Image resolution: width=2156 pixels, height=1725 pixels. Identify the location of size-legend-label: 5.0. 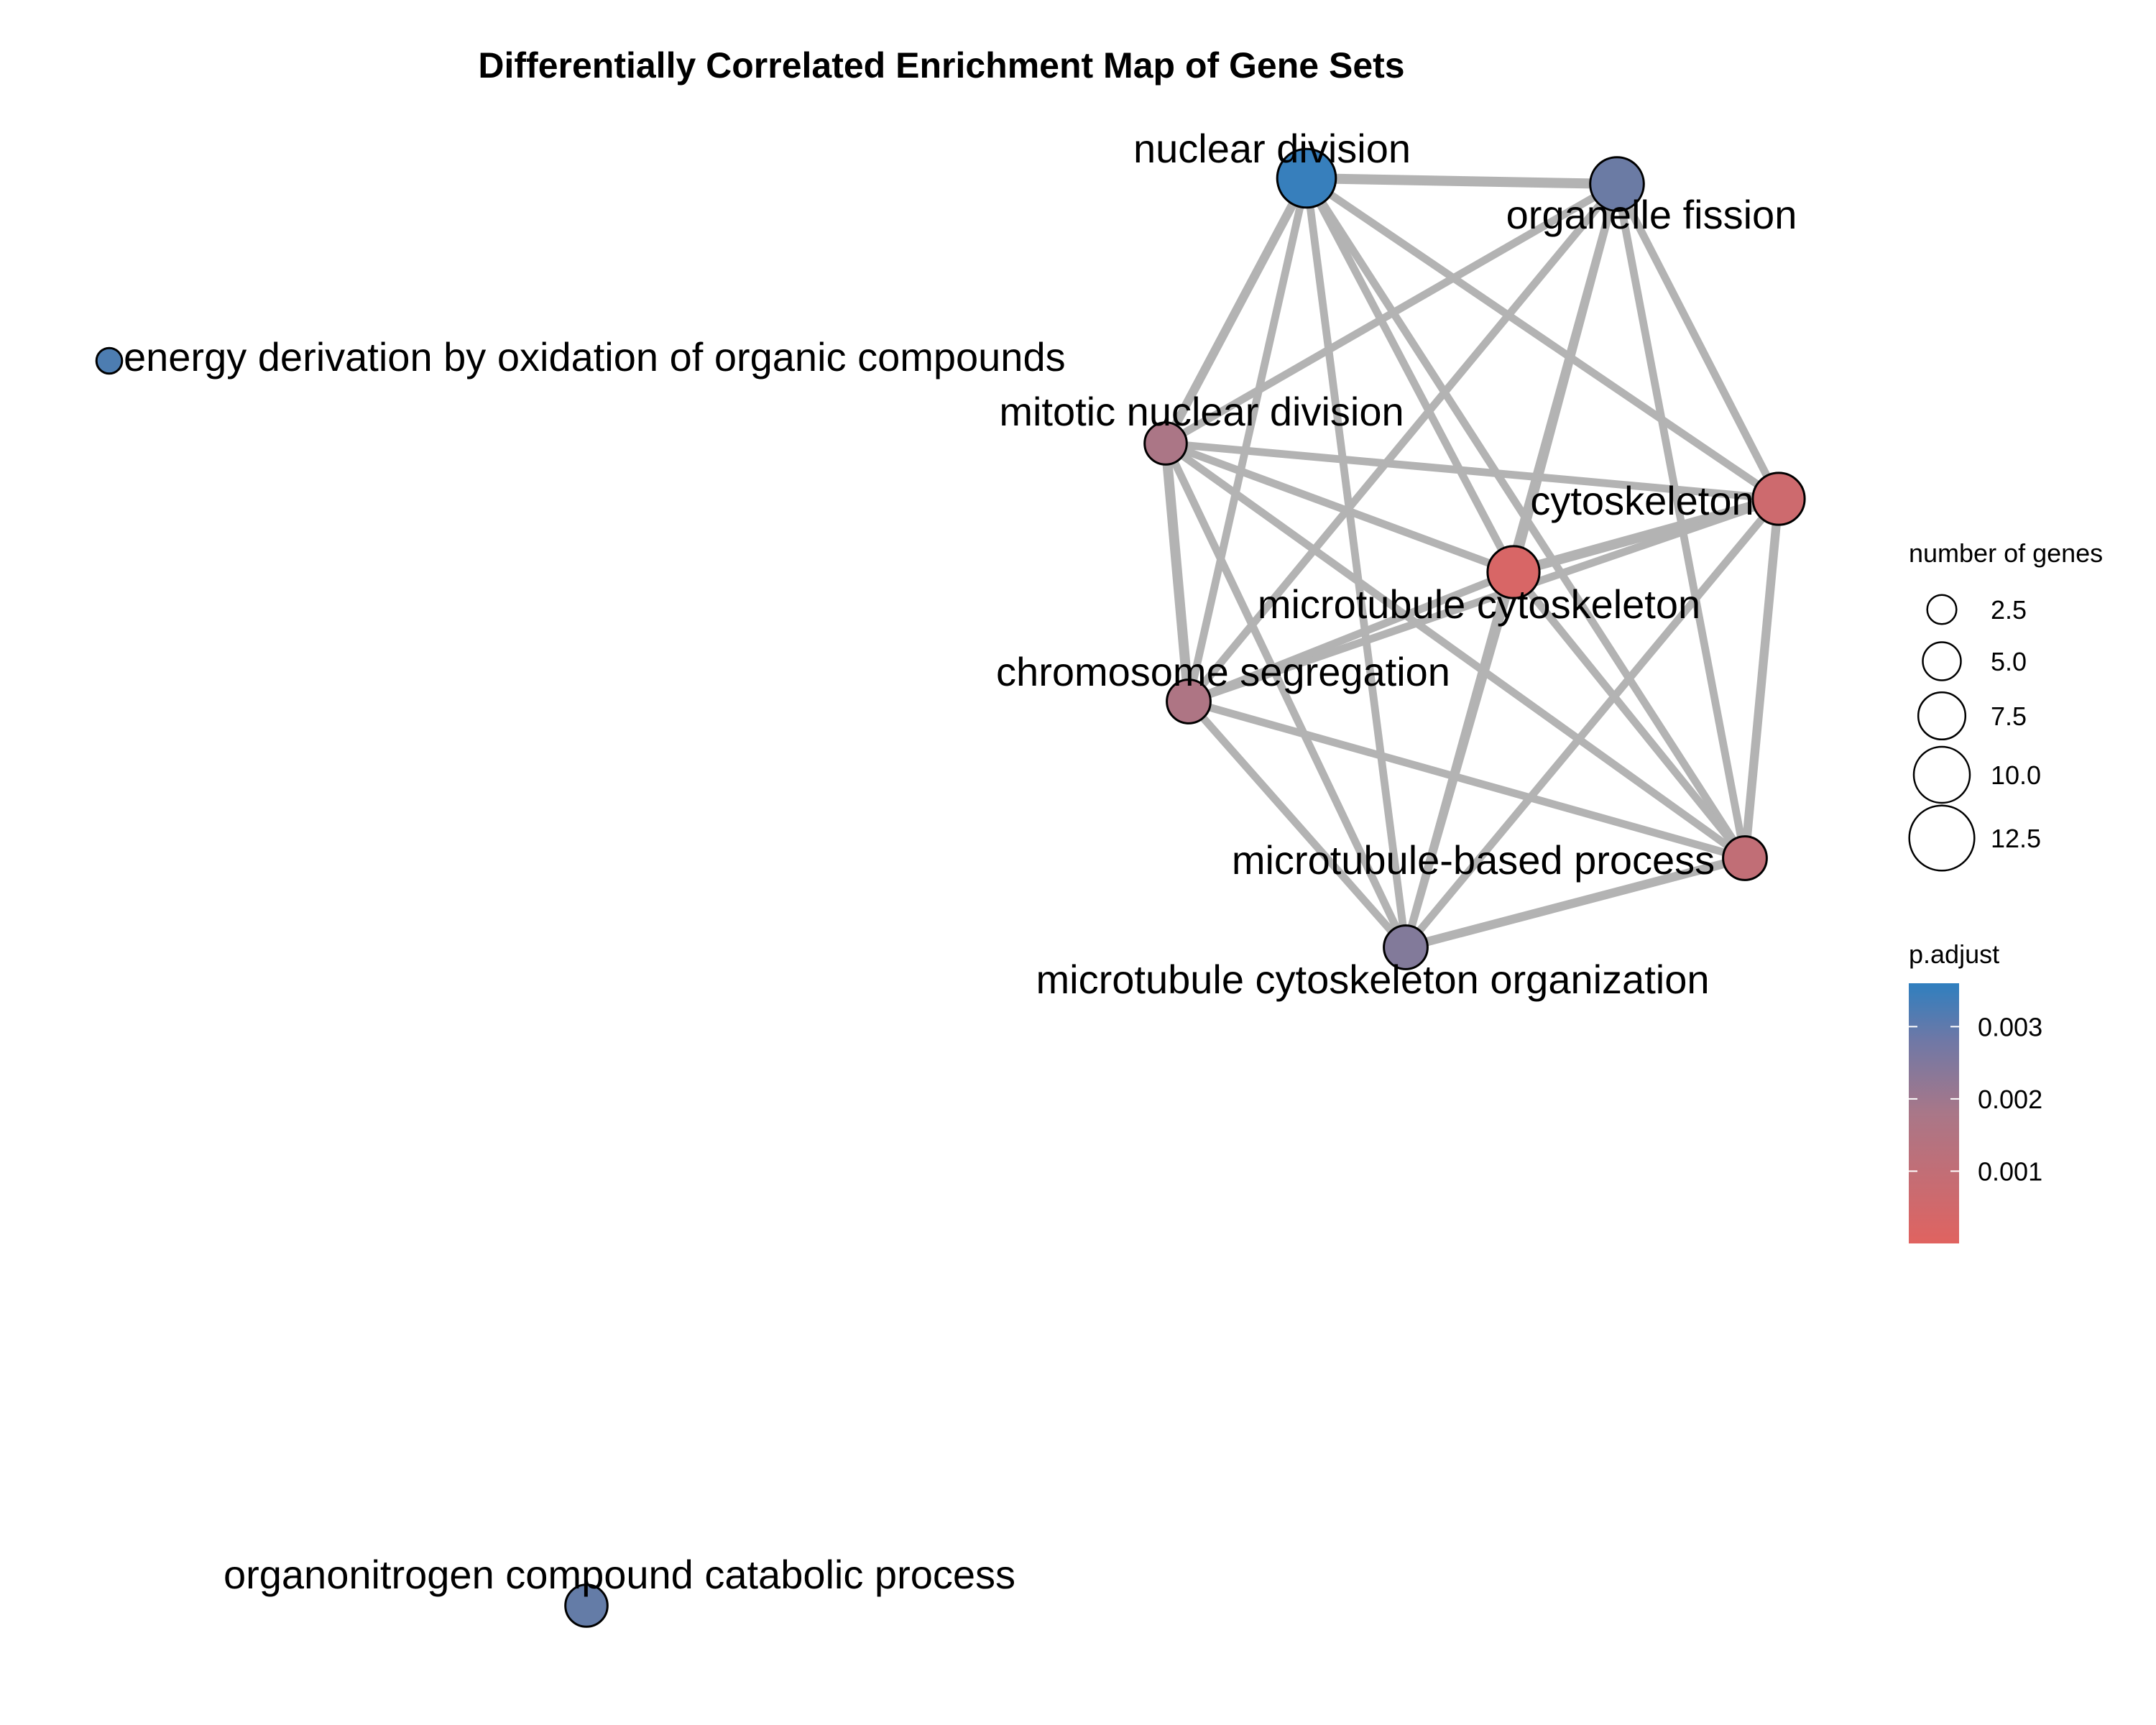
(2009, 661).